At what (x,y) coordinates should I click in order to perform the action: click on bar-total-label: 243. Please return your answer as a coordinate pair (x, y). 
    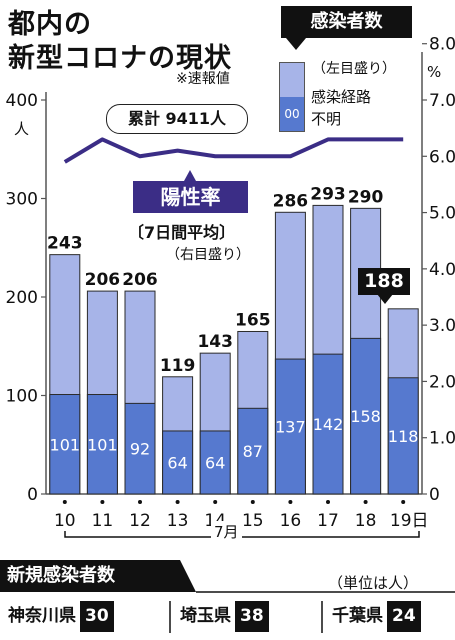
    Looking at the image, I should click on (65, 244).